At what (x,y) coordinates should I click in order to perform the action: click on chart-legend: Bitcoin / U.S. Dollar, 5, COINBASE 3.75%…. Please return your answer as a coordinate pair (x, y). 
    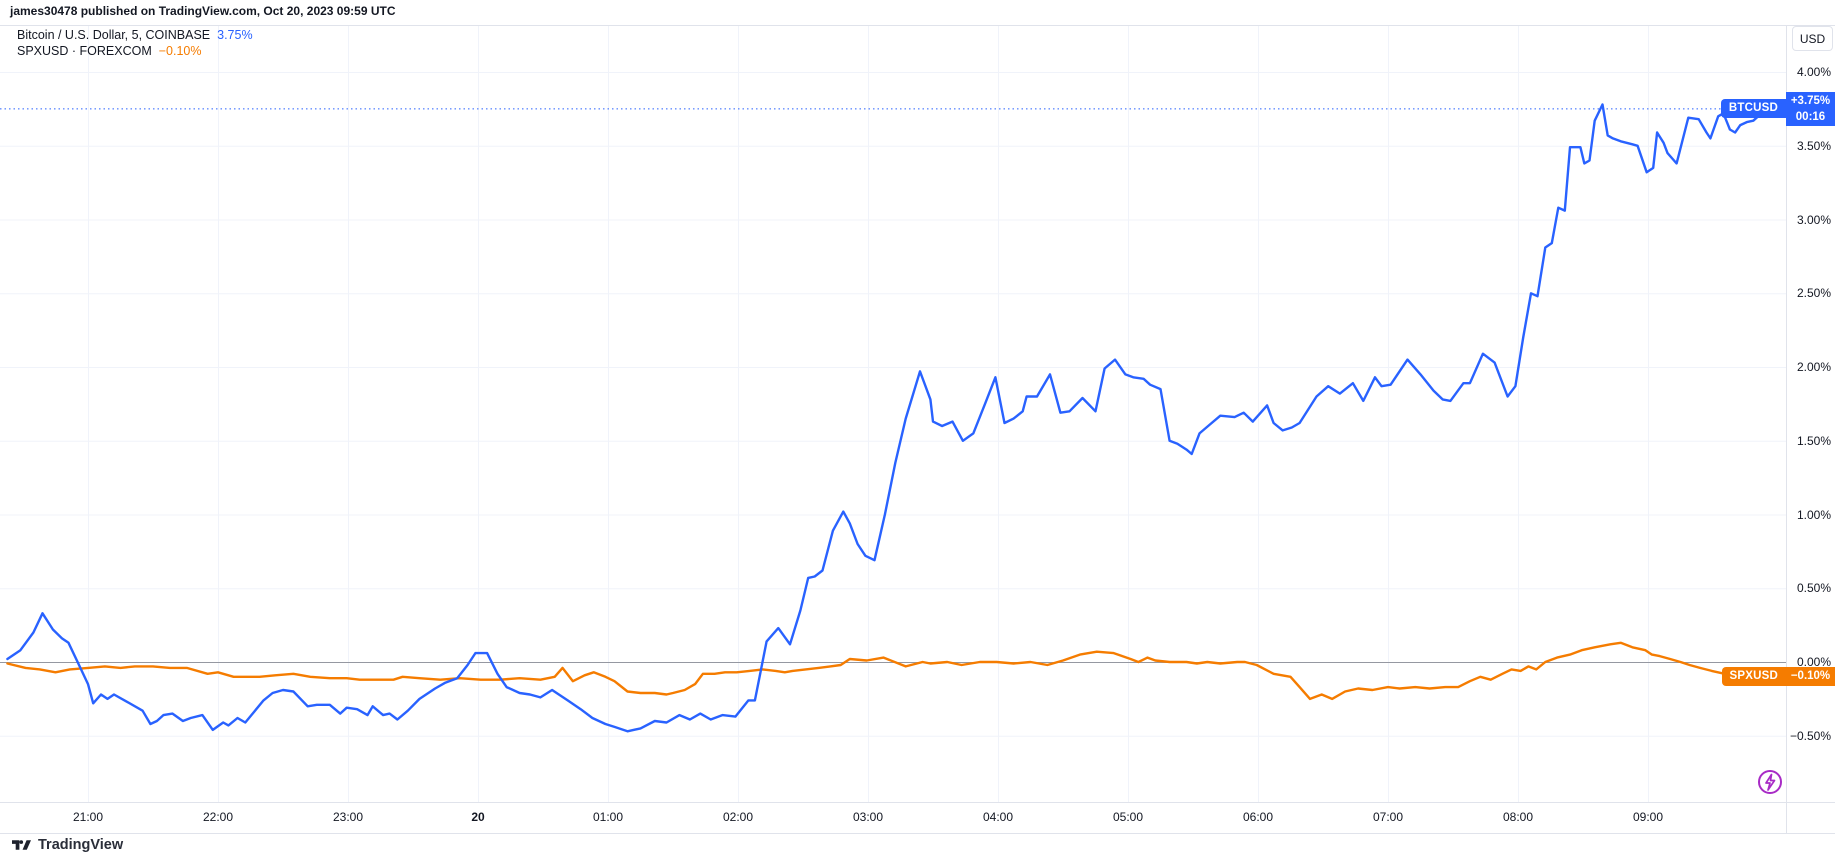
    Looking at the image, I should click on (135, 43).